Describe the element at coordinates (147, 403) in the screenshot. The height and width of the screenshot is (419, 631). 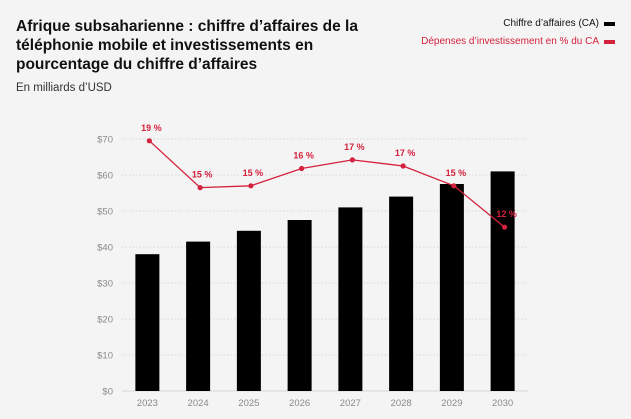
I see `x-tick-label: 2023` at that location.